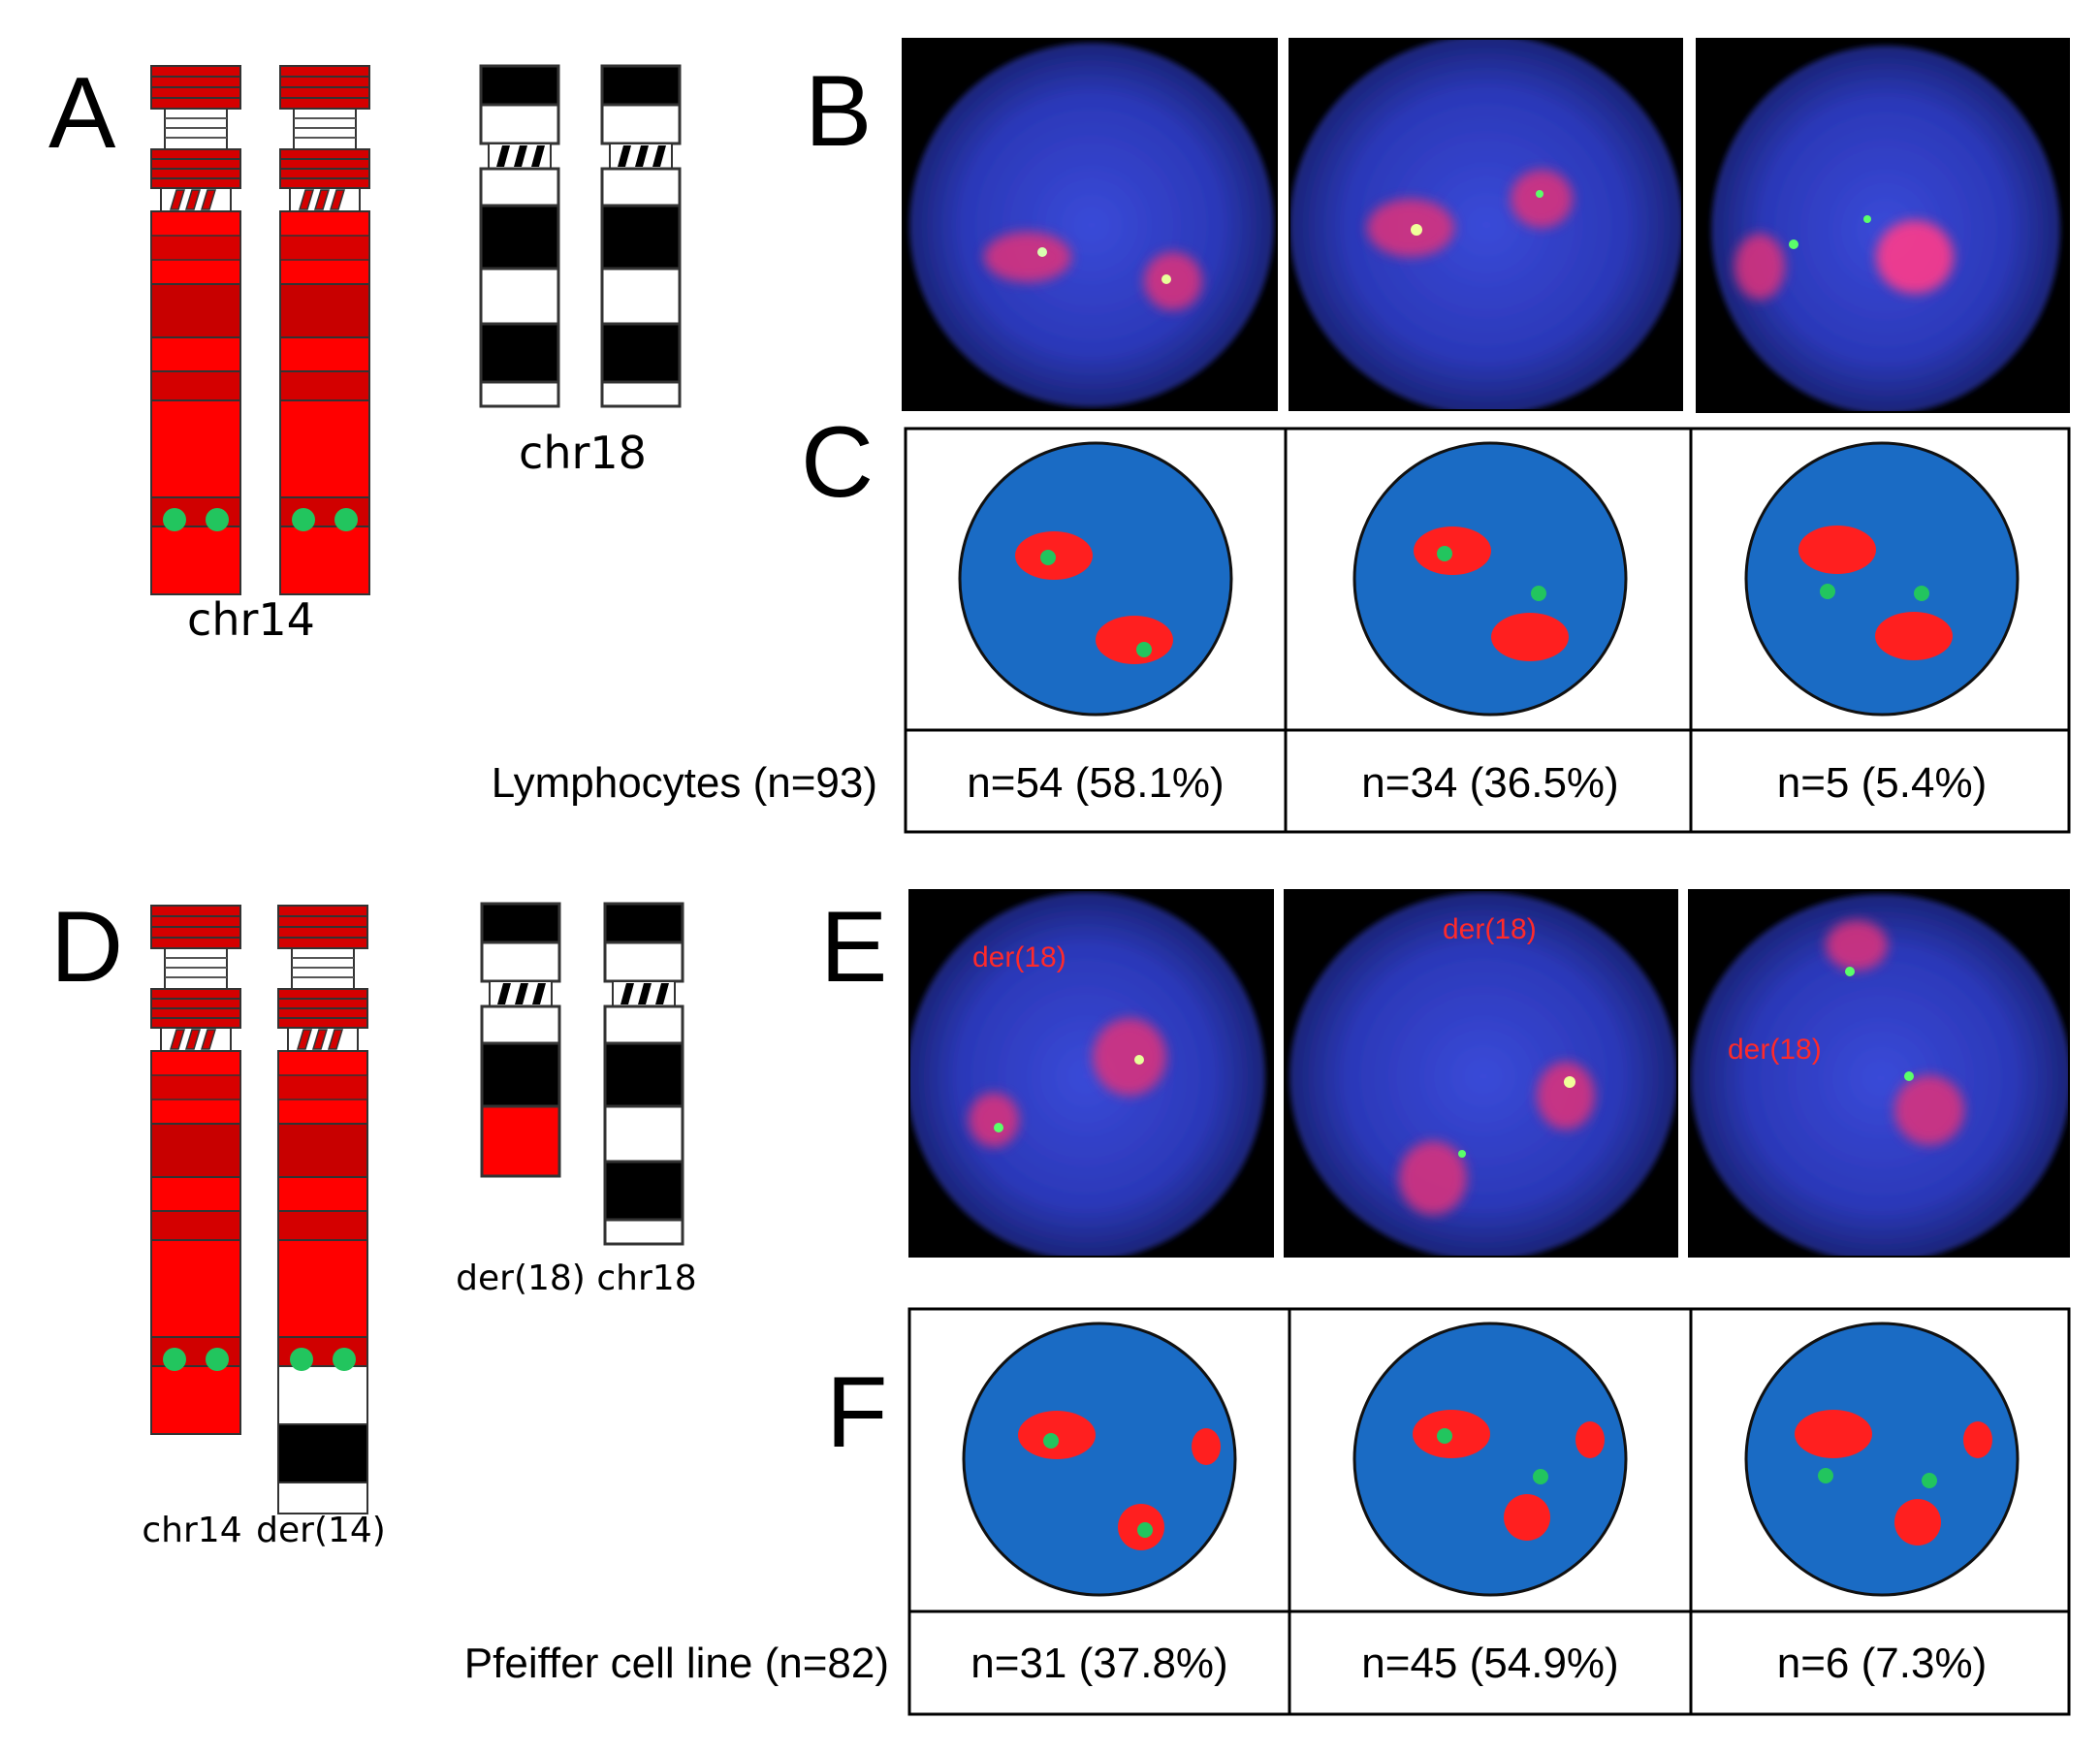 This screenshot has height=1753, width=2100. I want to click on row-label-pfeiffer: Pfeiffer cell line (n=82), so click(676, 1663).